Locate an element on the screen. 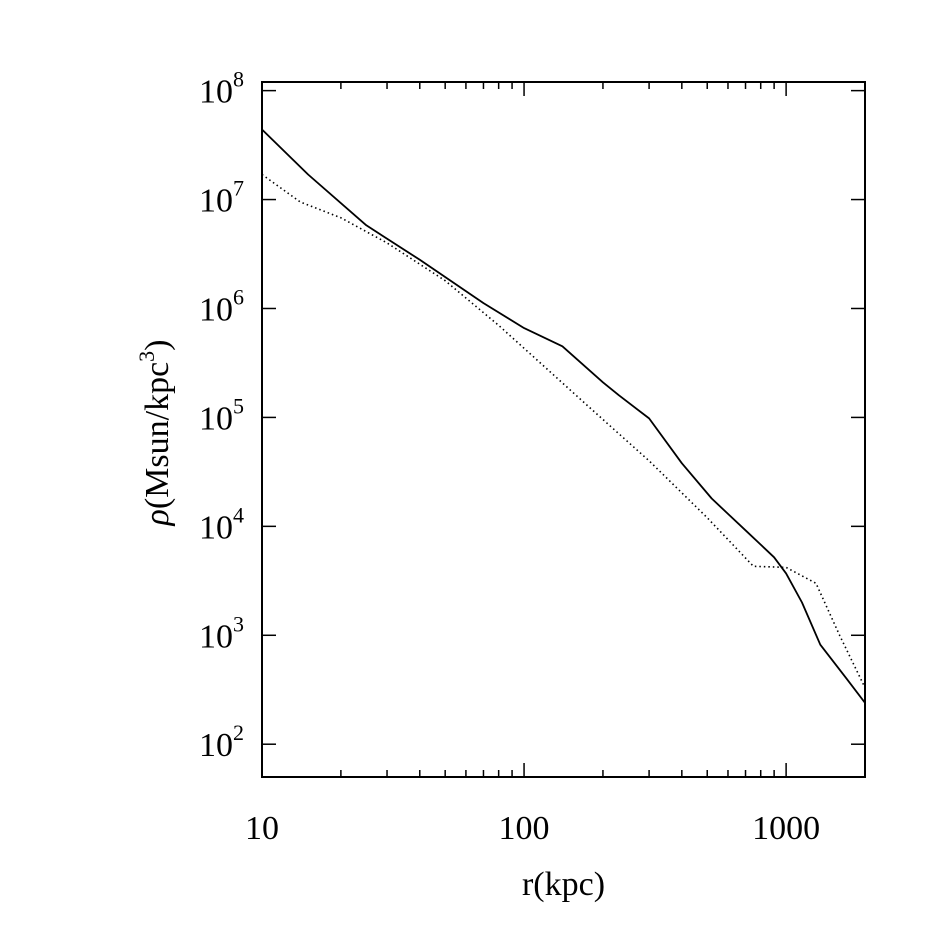  y-axis-label-close: ) is located at coordinates (157, 345).